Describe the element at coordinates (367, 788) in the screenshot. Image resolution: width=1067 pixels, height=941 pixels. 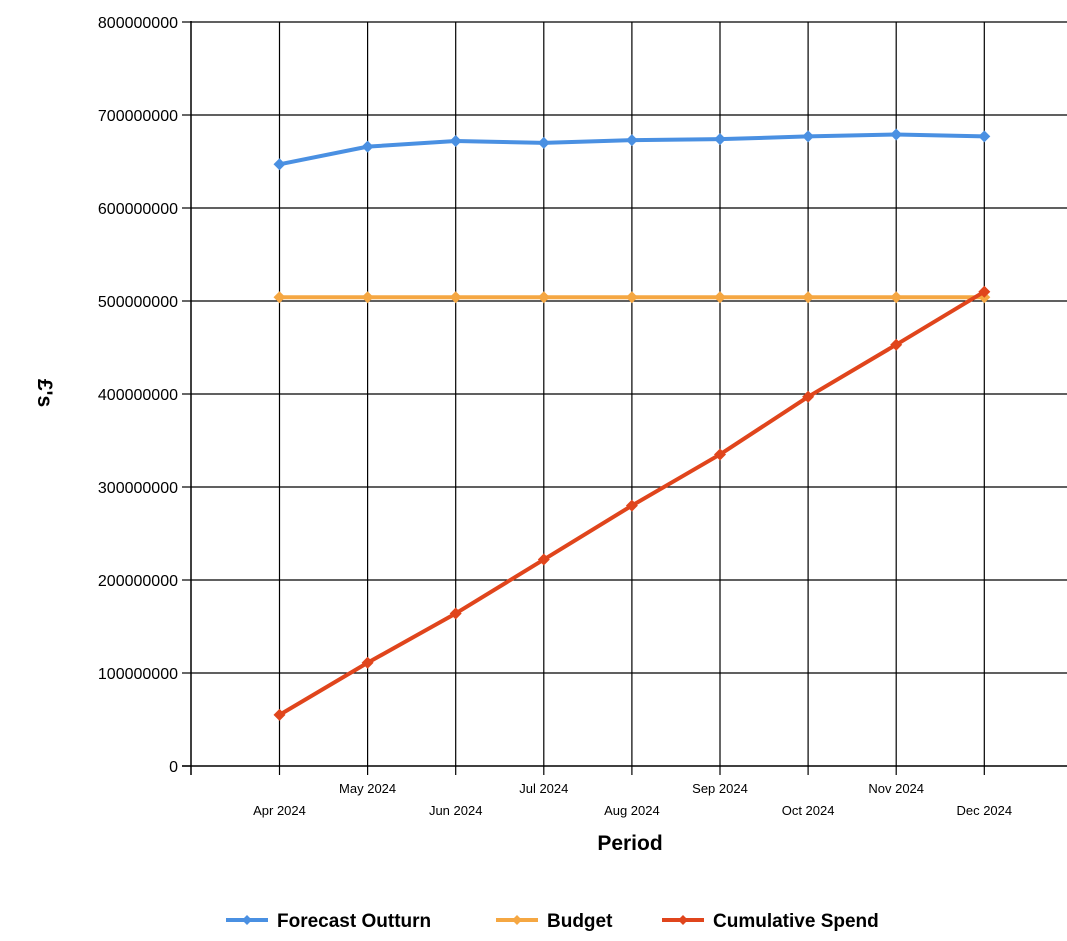
I see `x-tick-label: May 2024` at that location.